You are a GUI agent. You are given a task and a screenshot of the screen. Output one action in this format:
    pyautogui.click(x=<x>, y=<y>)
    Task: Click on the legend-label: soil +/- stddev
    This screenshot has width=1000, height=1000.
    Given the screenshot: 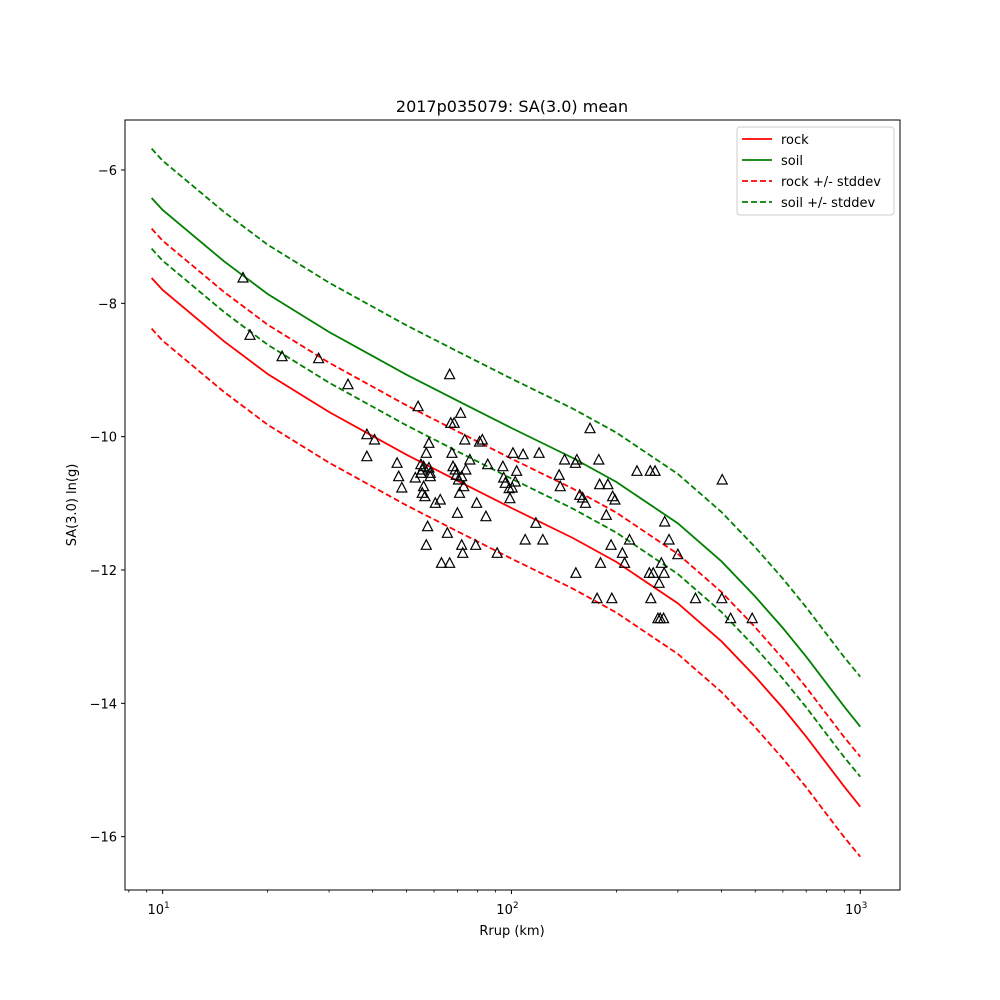 What is the action you would take?
    pyautogui.click(x=828, y=203)
    